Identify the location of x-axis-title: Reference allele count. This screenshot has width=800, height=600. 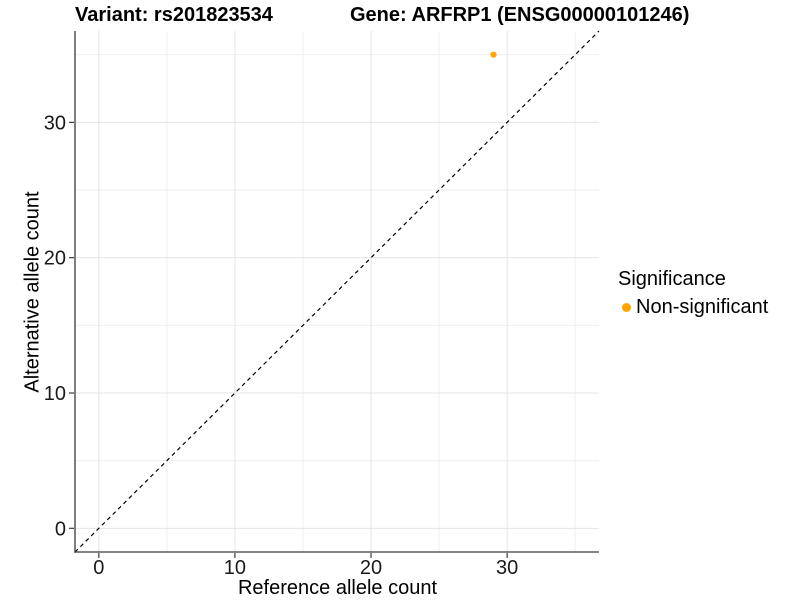
(337, 588).